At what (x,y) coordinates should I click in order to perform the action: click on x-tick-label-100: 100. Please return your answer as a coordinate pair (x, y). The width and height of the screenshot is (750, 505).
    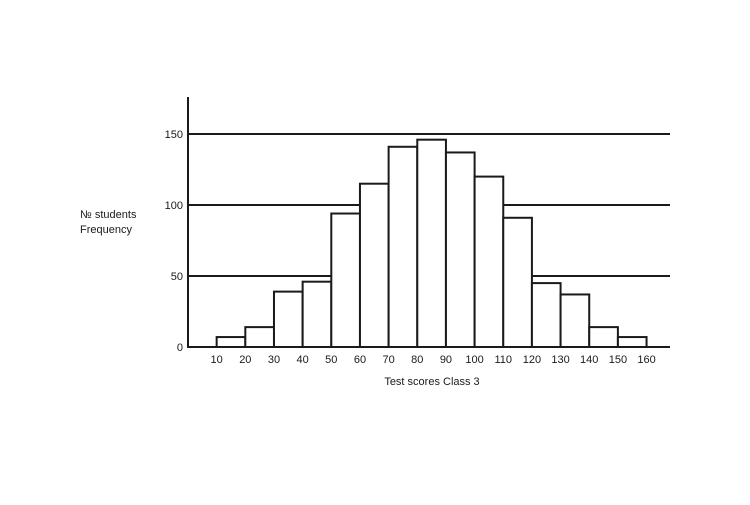
    Looking at the image, I should click on (474, 360).